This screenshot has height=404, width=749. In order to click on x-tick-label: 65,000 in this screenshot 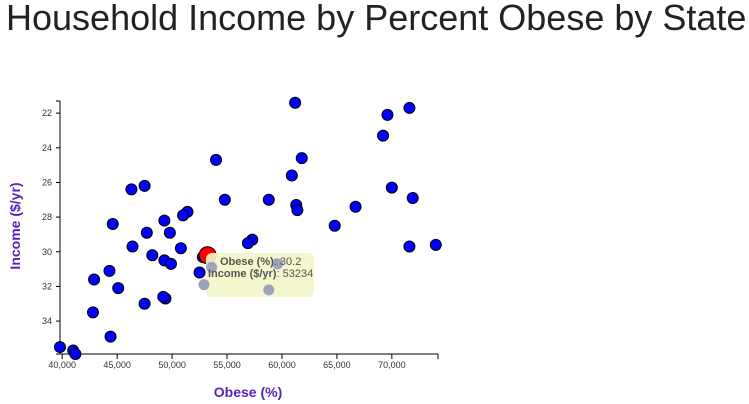, I will do `click(337, 365)`.